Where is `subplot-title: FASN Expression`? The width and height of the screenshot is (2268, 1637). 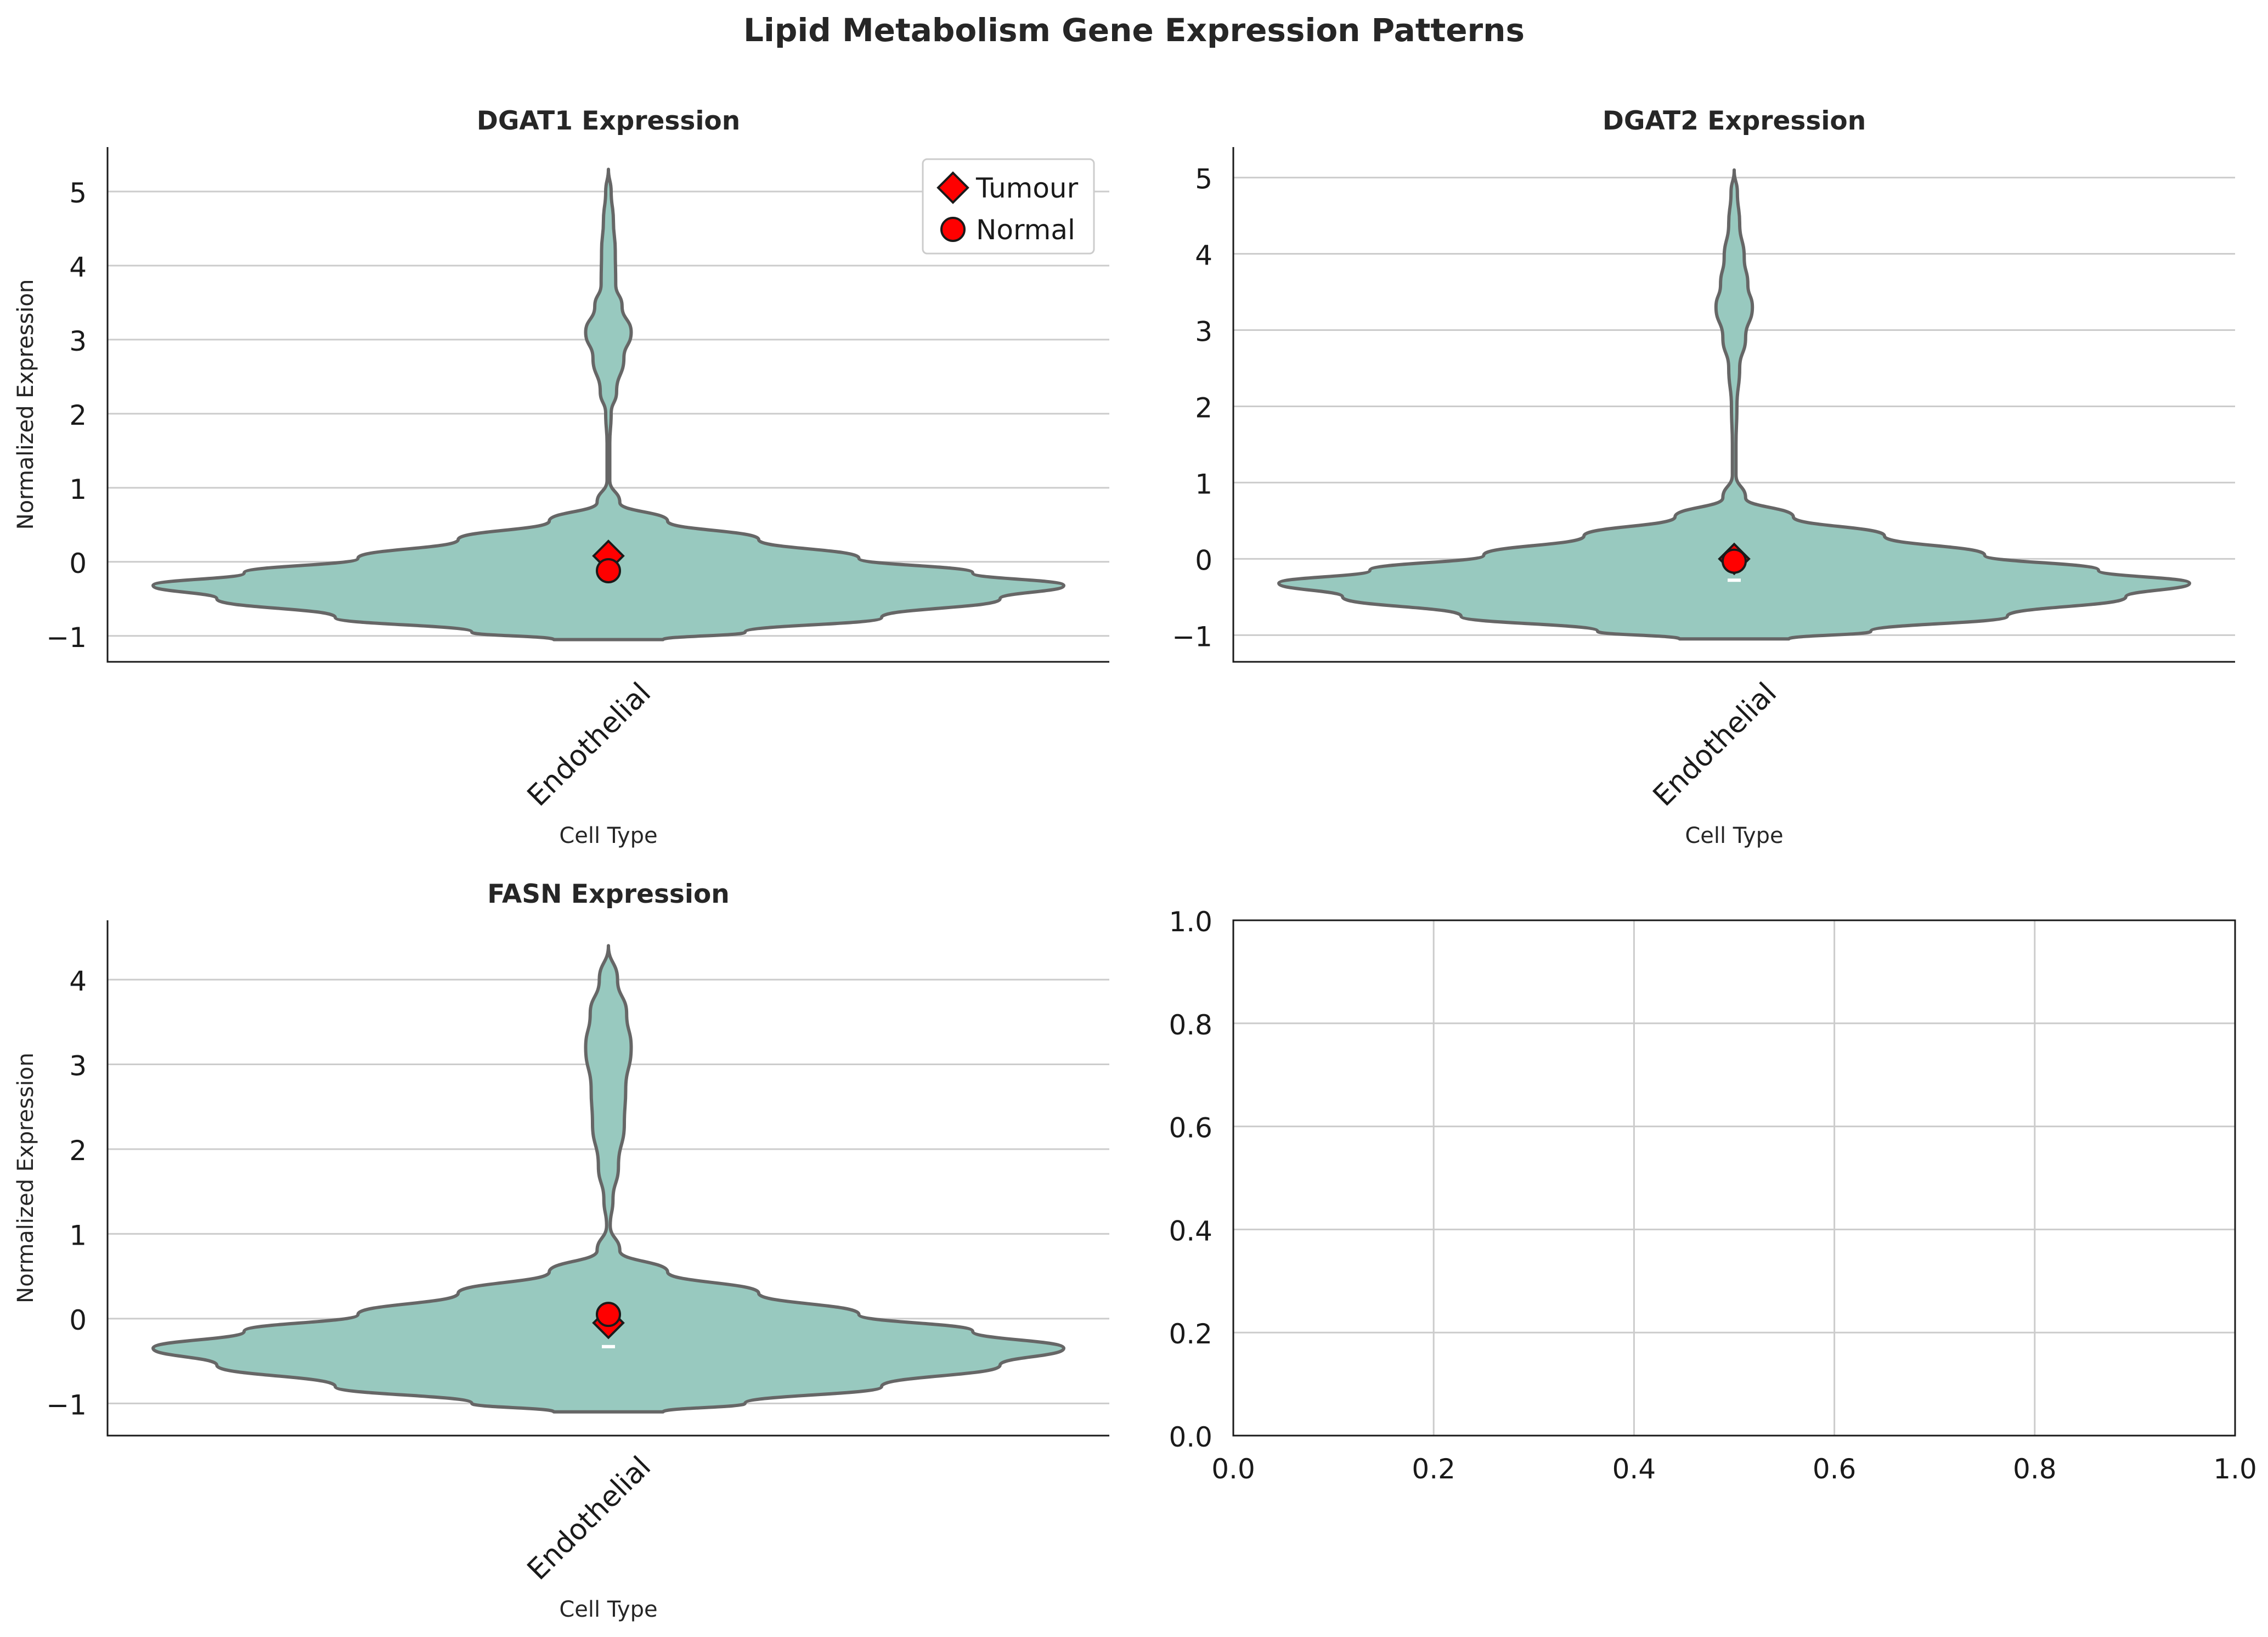
subplot-title: FASN Expression is located at coordinates (608, 894).